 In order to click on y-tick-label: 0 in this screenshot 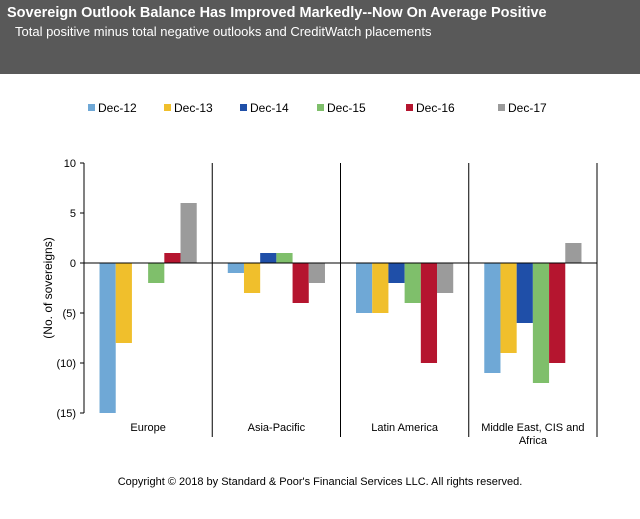, I will do `click(73, 264)`.